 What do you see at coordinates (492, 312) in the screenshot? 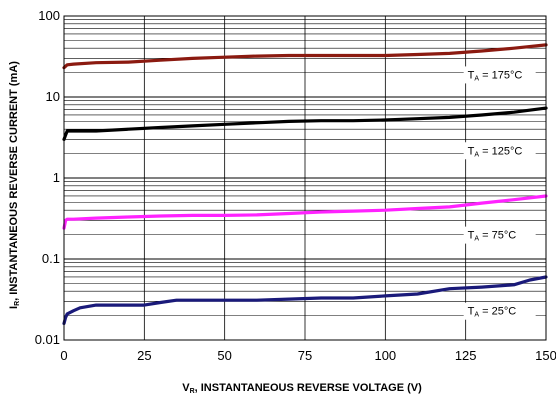
I see `series-label: TA = 25°C` at bounding box center [492, 312].